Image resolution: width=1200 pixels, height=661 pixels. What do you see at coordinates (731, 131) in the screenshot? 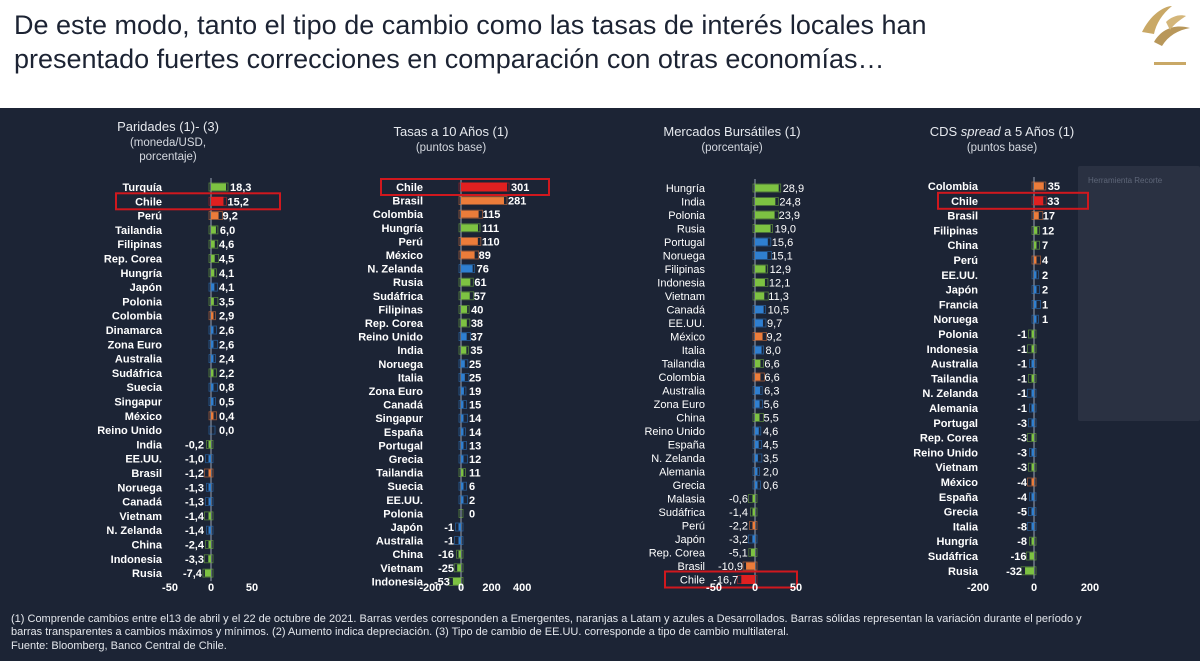
I see `chart-title: Mercados Bursátiles (1)` at bounding box center [731, 131].